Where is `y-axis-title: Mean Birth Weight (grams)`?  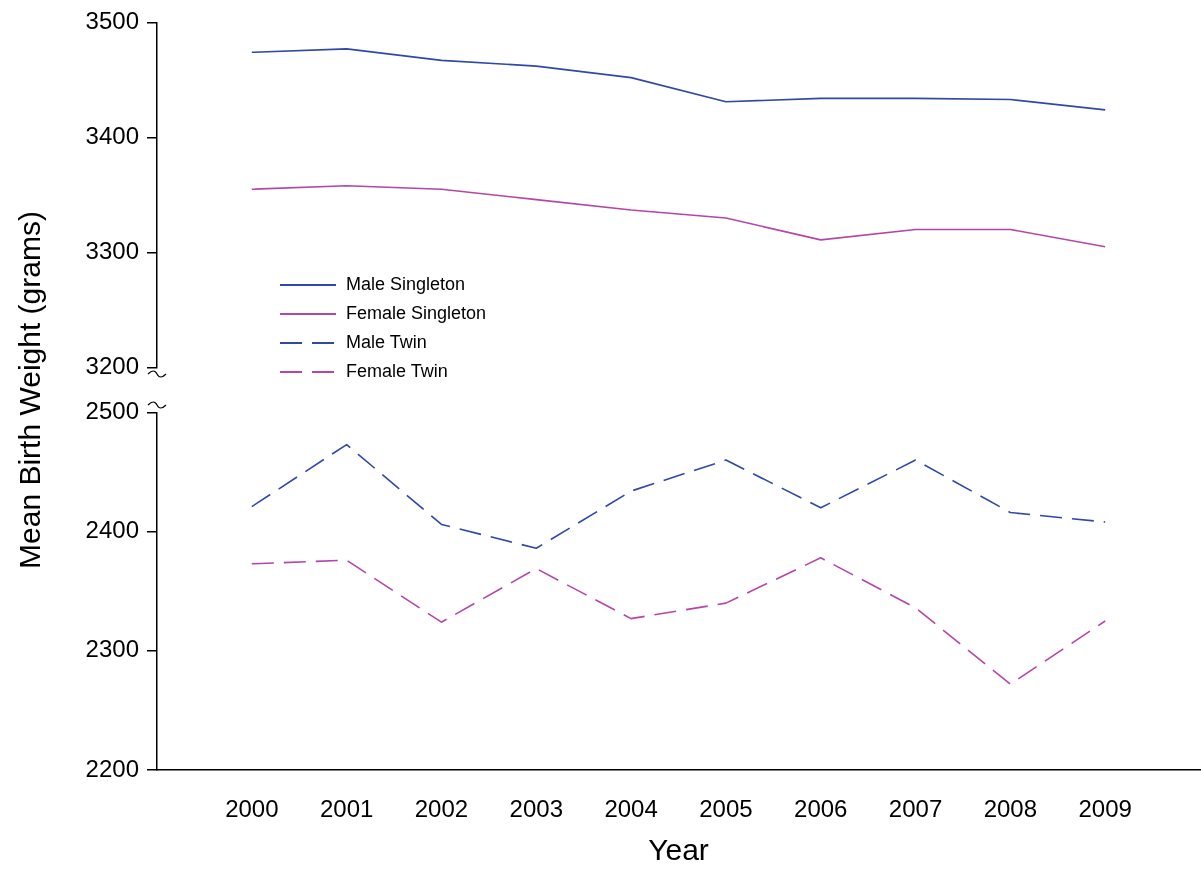
y-axis-title: Mean Birth Weight (grams) is located at coordinates (30, 390).